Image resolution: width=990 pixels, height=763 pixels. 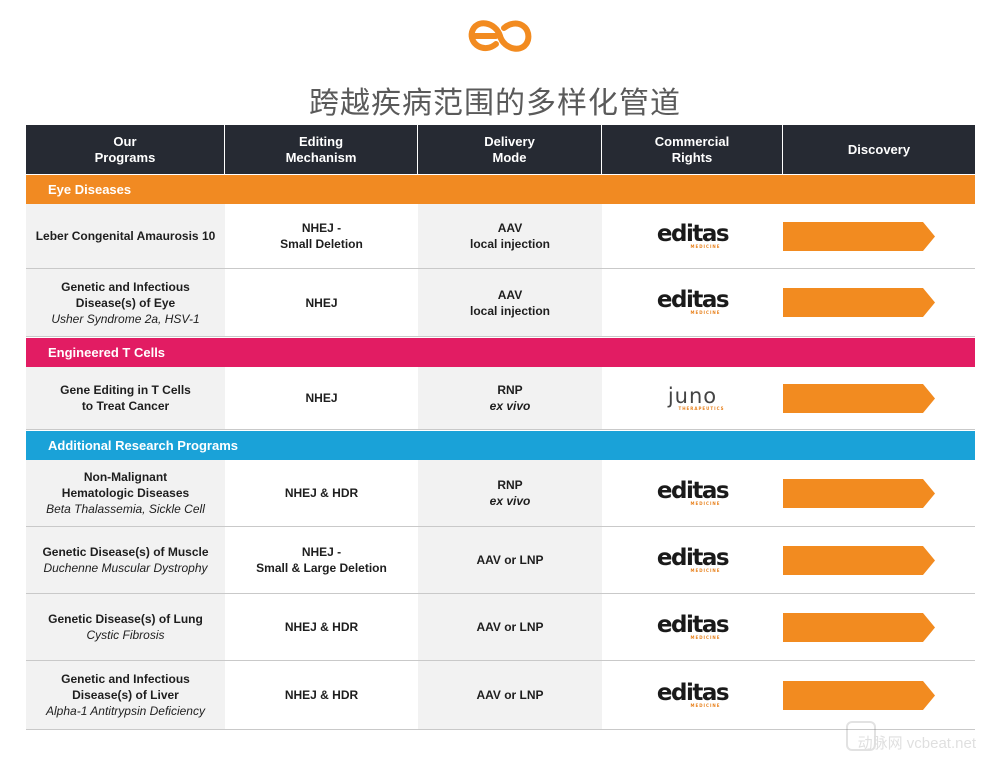 What do you see at coordinates (510, 294) in the screenshot?
I see `delivery-mode: AAV` at bounding box center [510, 294].